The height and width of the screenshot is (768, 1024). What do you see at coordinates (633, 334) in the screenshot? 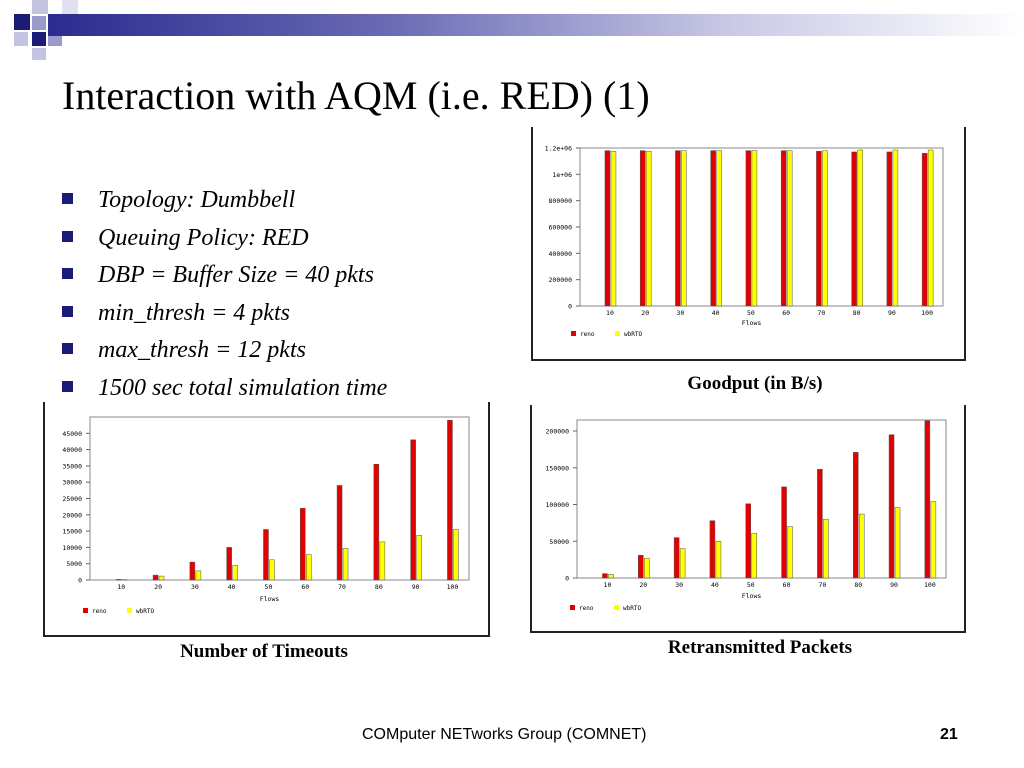
I see `goodput-legend-label-wbRTO: wbRTO` at bounding box center [633, 334].